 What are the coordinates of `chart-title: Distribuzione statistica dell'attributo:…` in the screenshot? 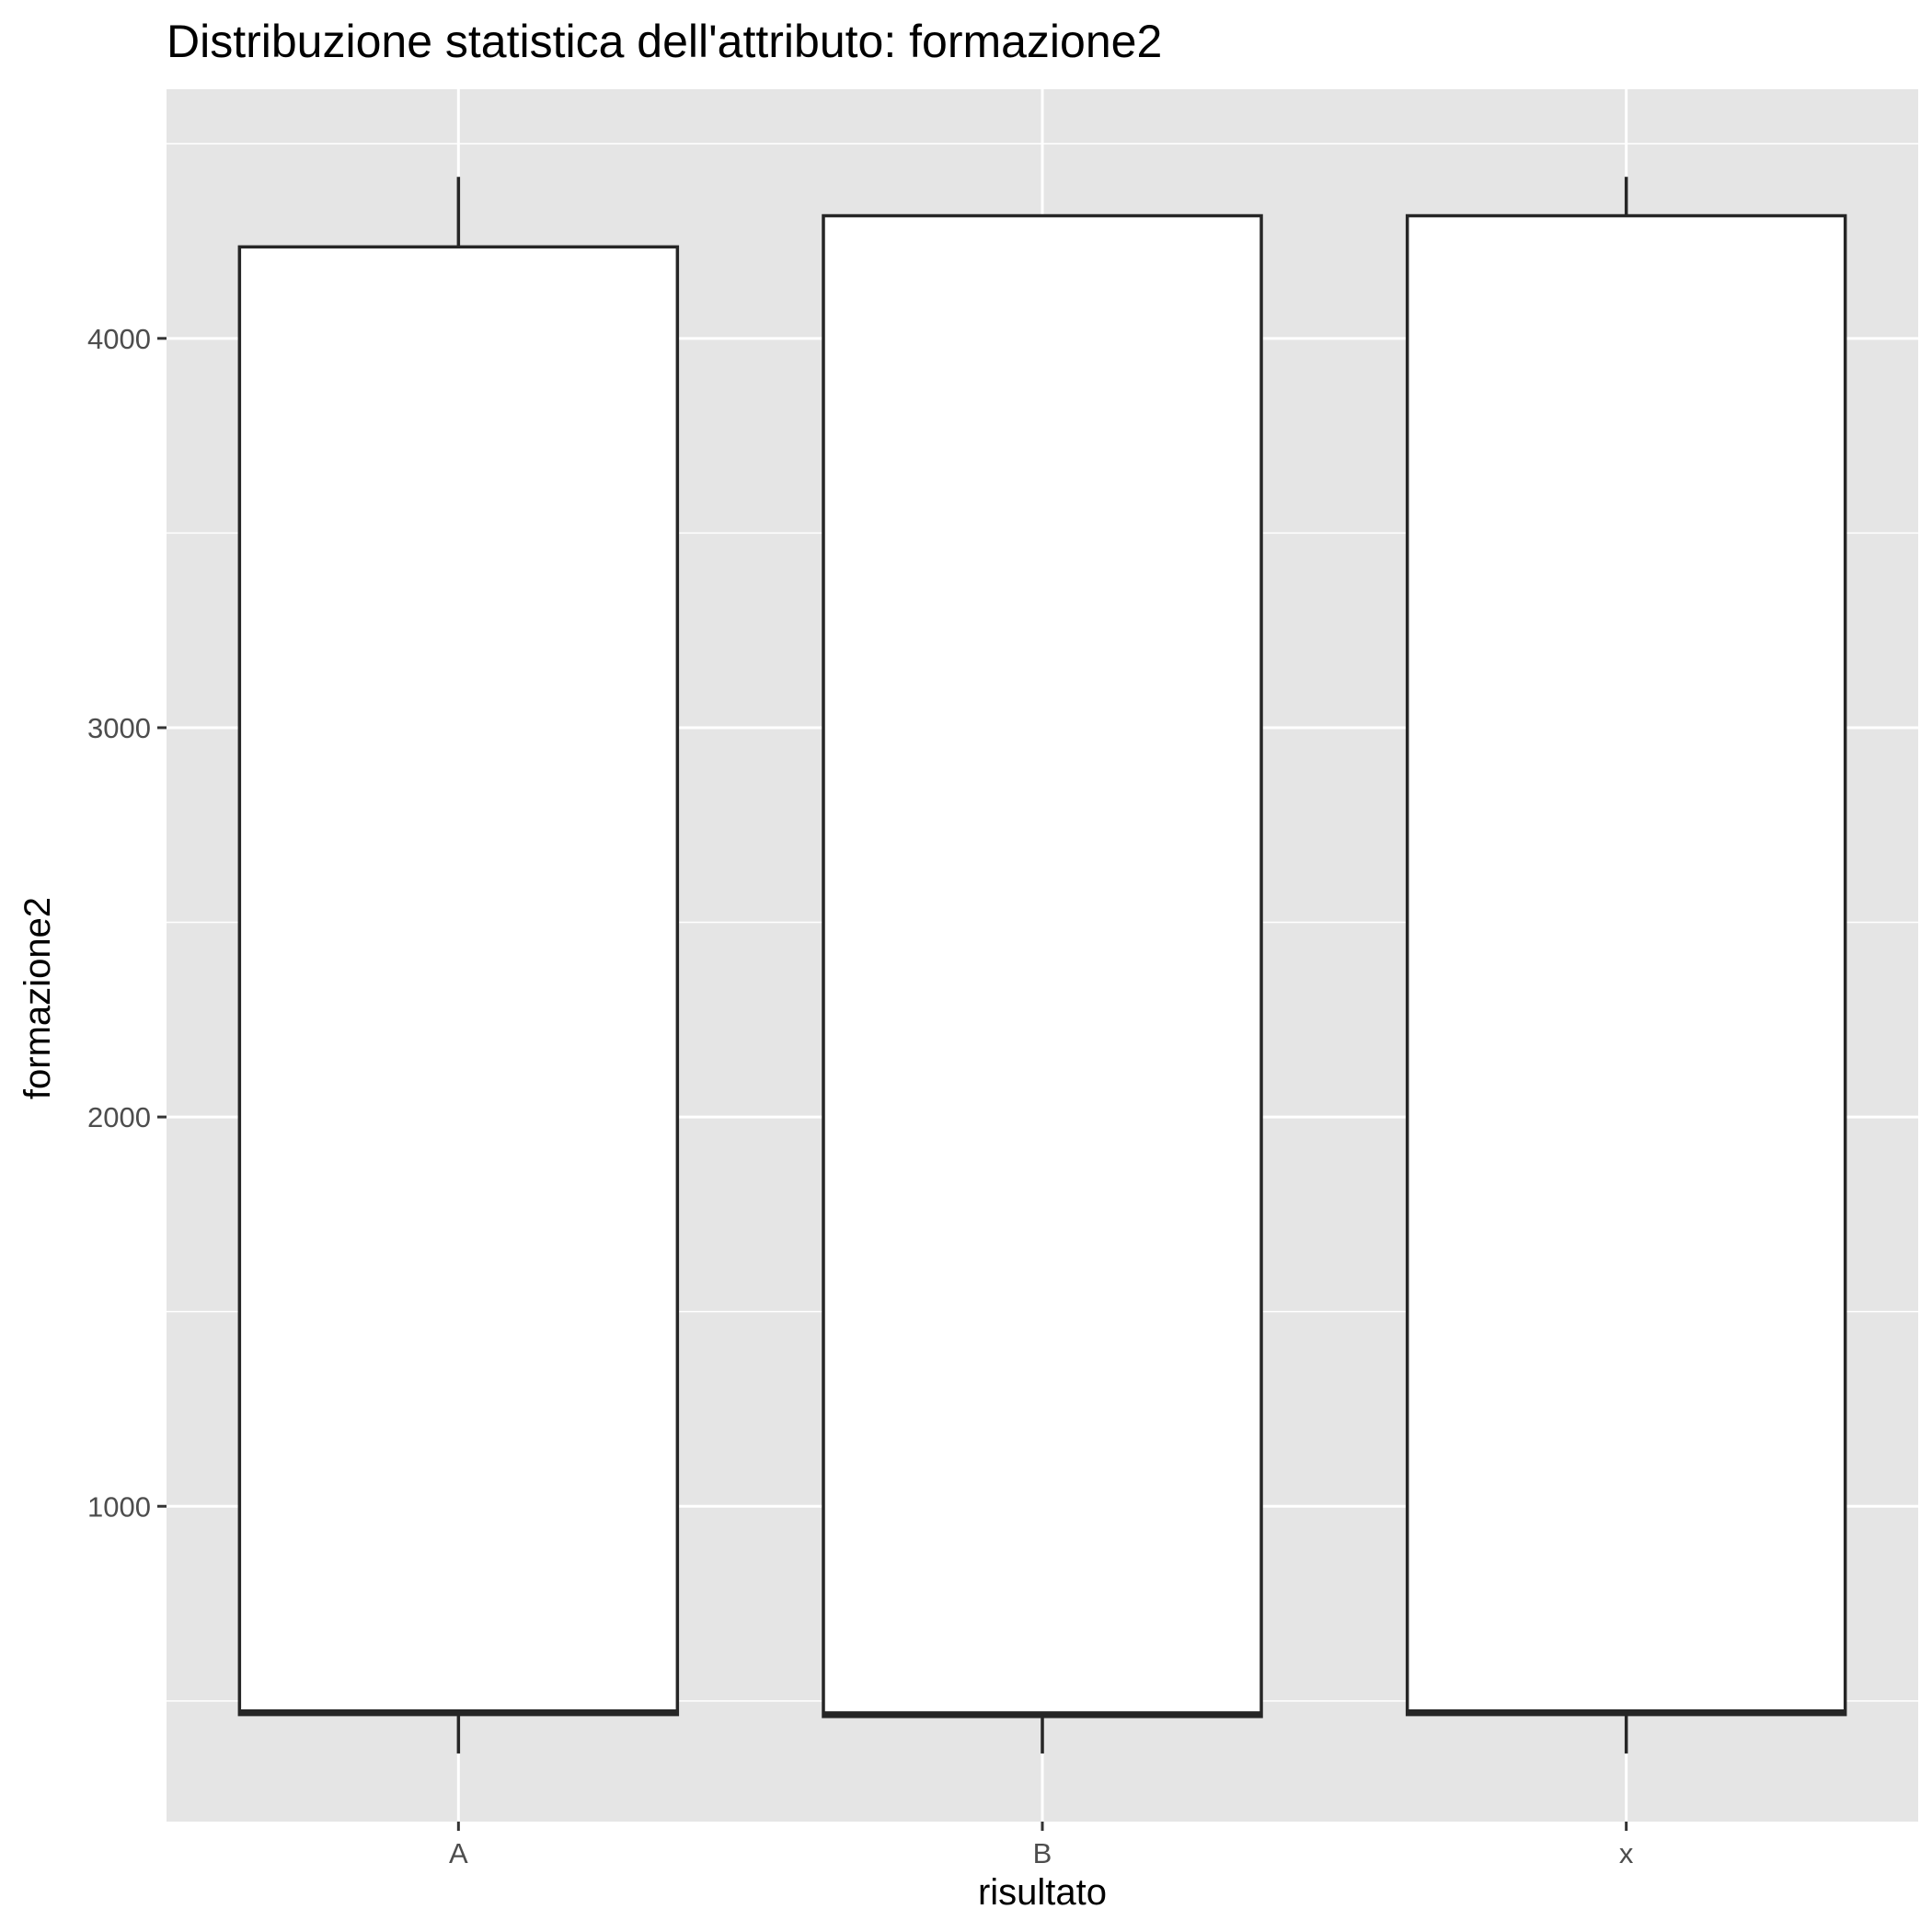 It's located at (664, 41).